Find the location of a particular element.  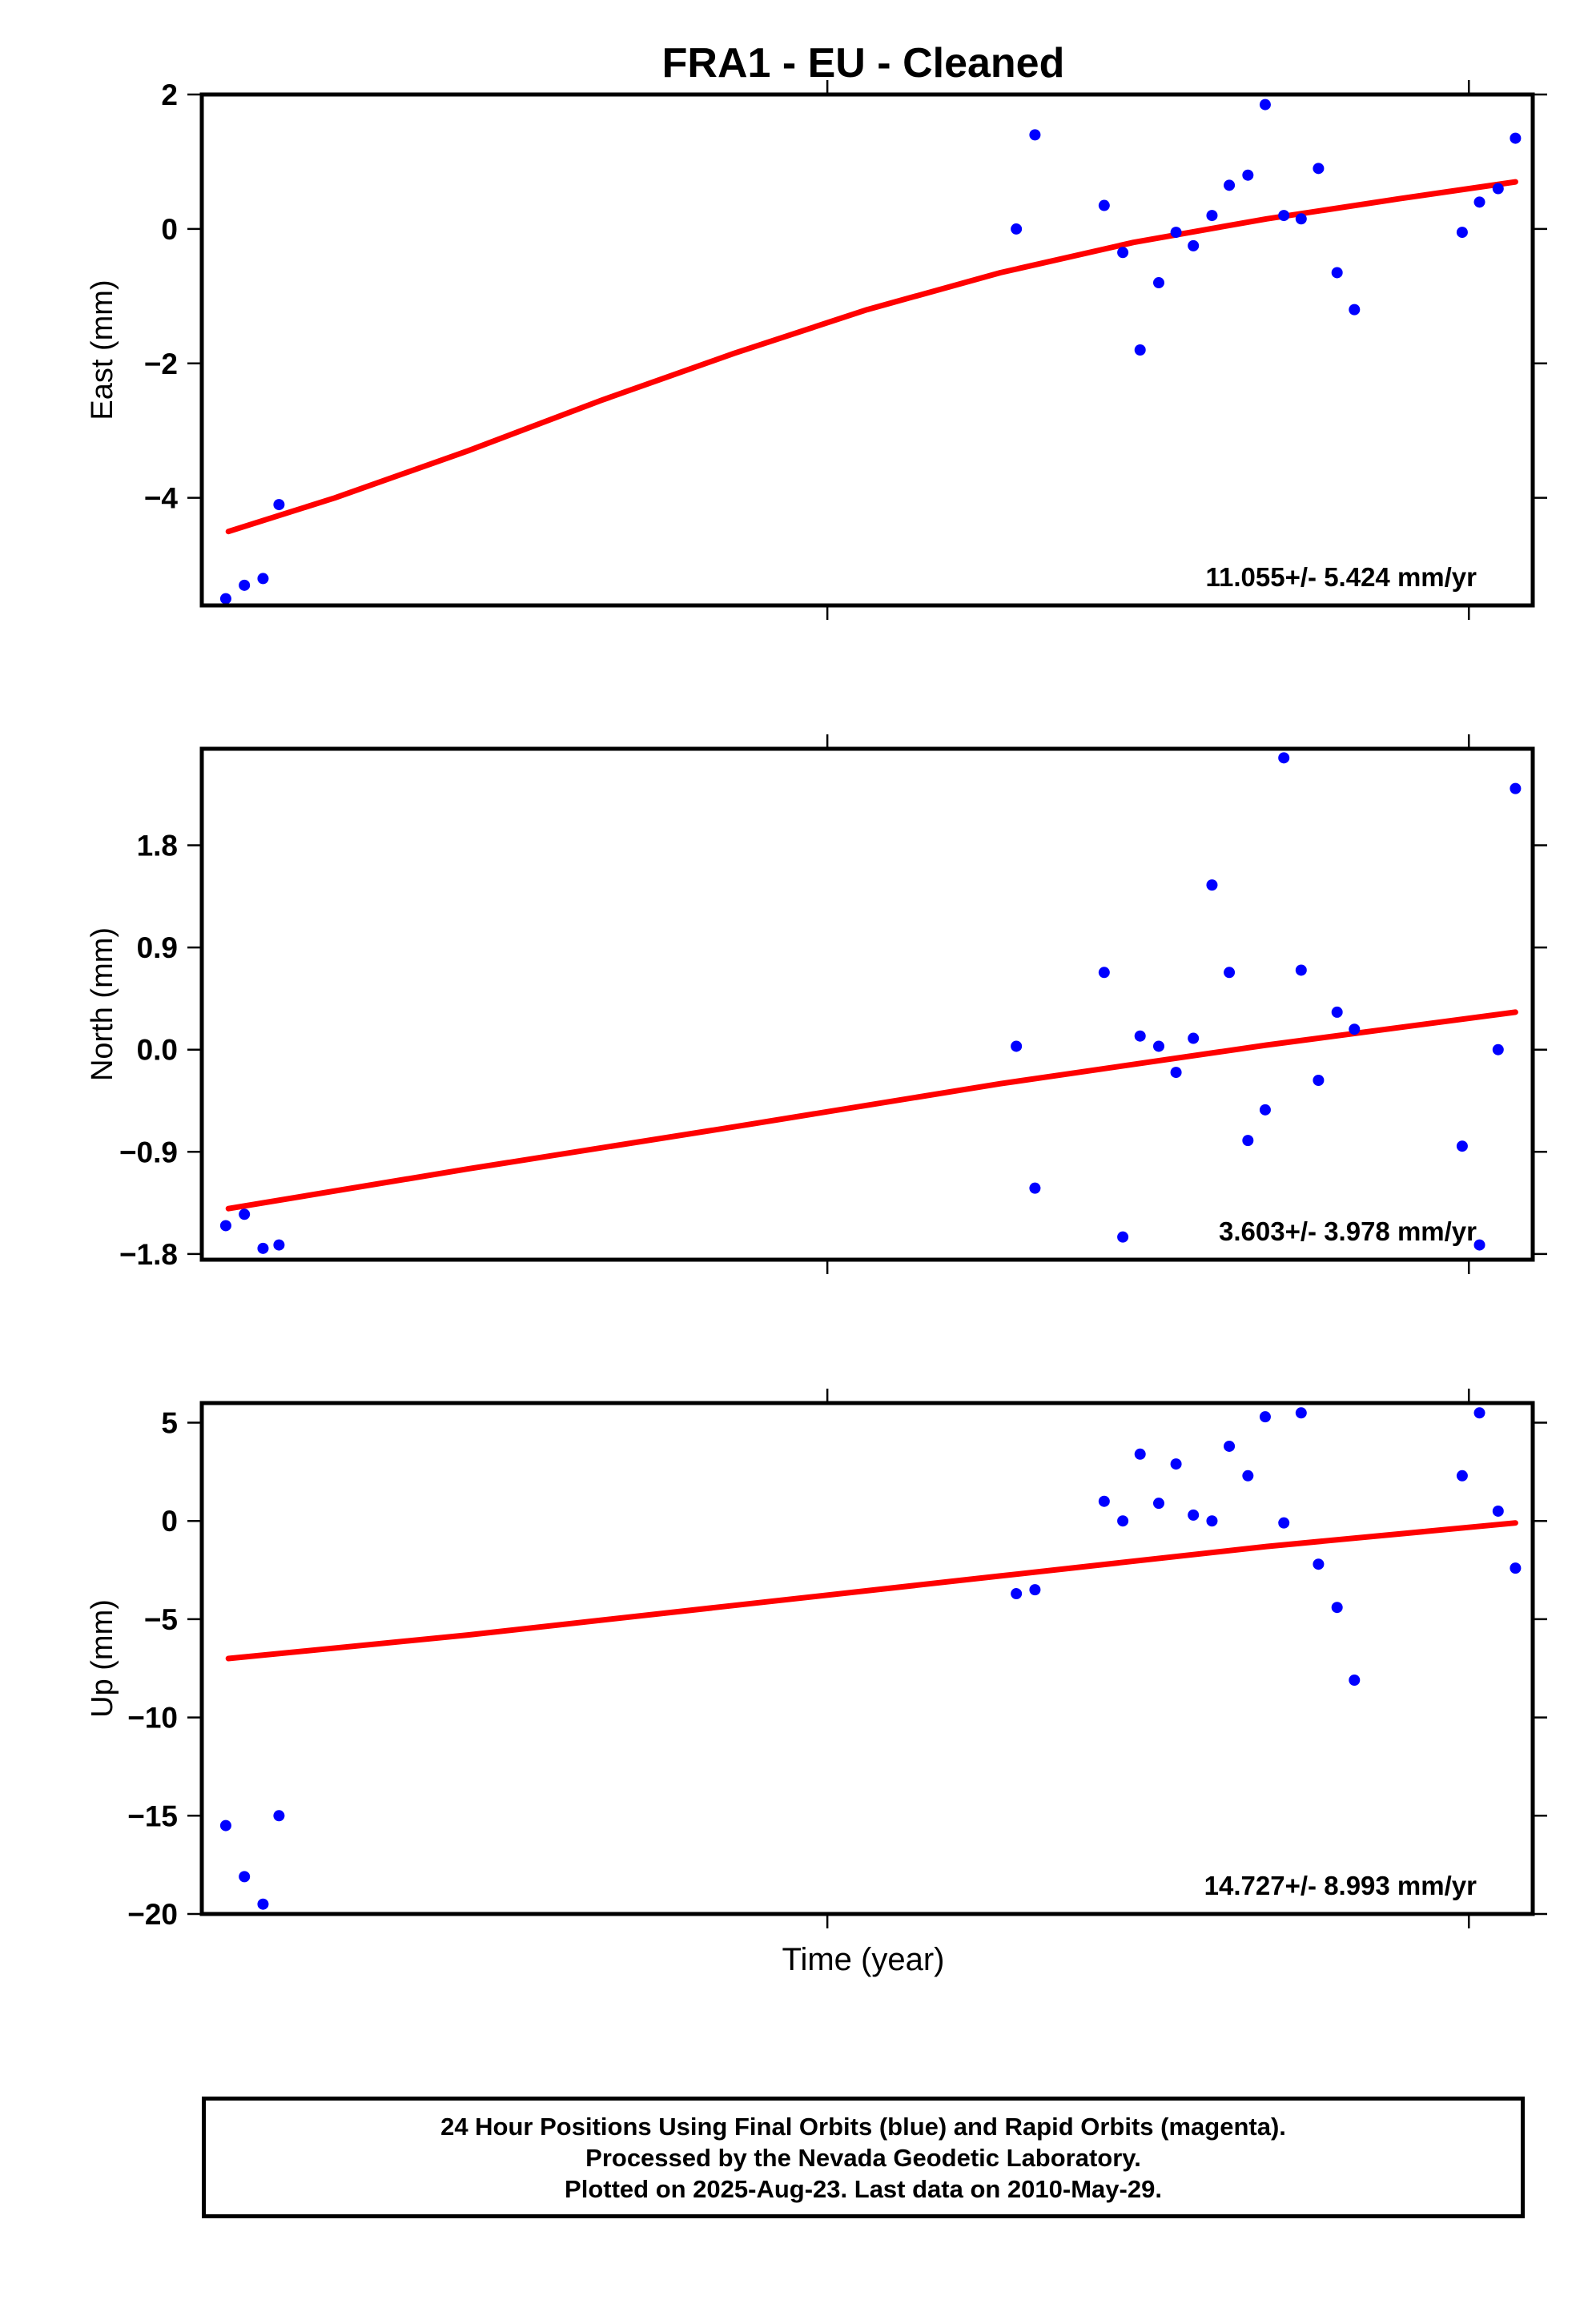

y-tick-label: 2 is located at coordinates (170, 94).